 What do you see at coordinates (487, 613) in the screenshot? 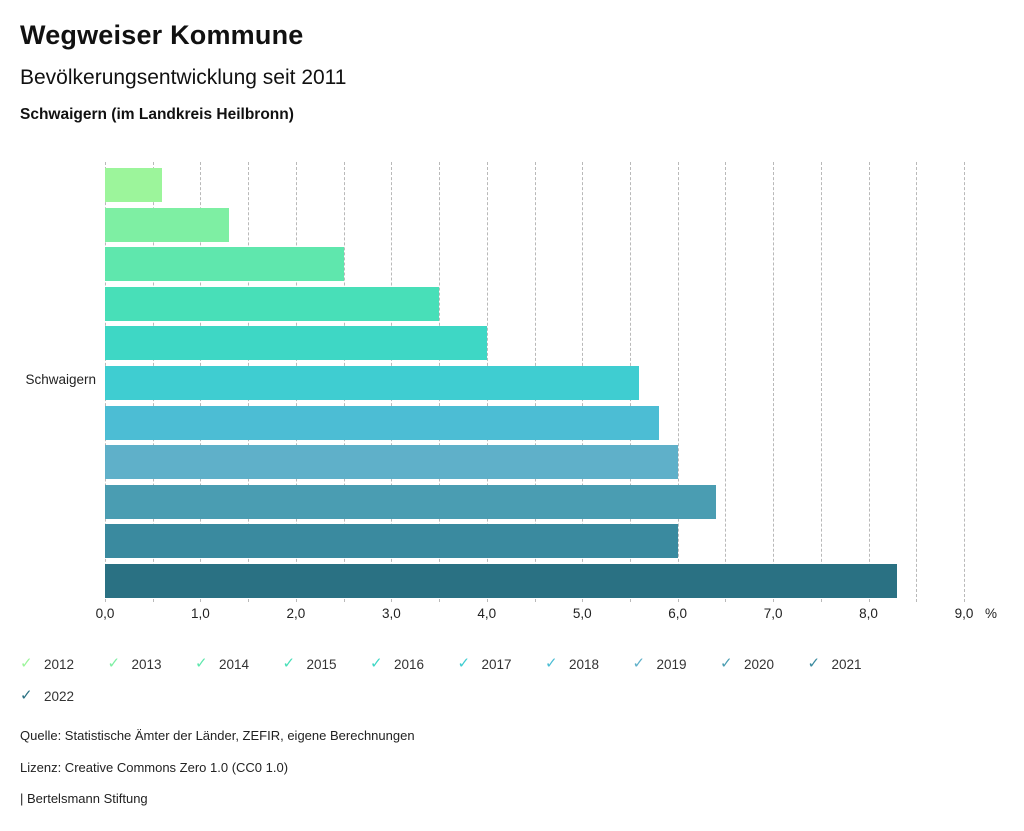
I see `x-tick-label: 4,0` at bounding box center [487, 613].